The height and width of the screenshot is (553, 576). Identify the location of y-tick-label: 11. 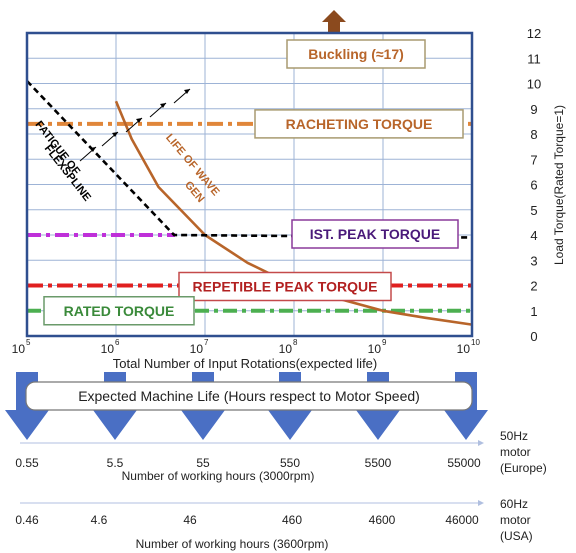
(534, 58).